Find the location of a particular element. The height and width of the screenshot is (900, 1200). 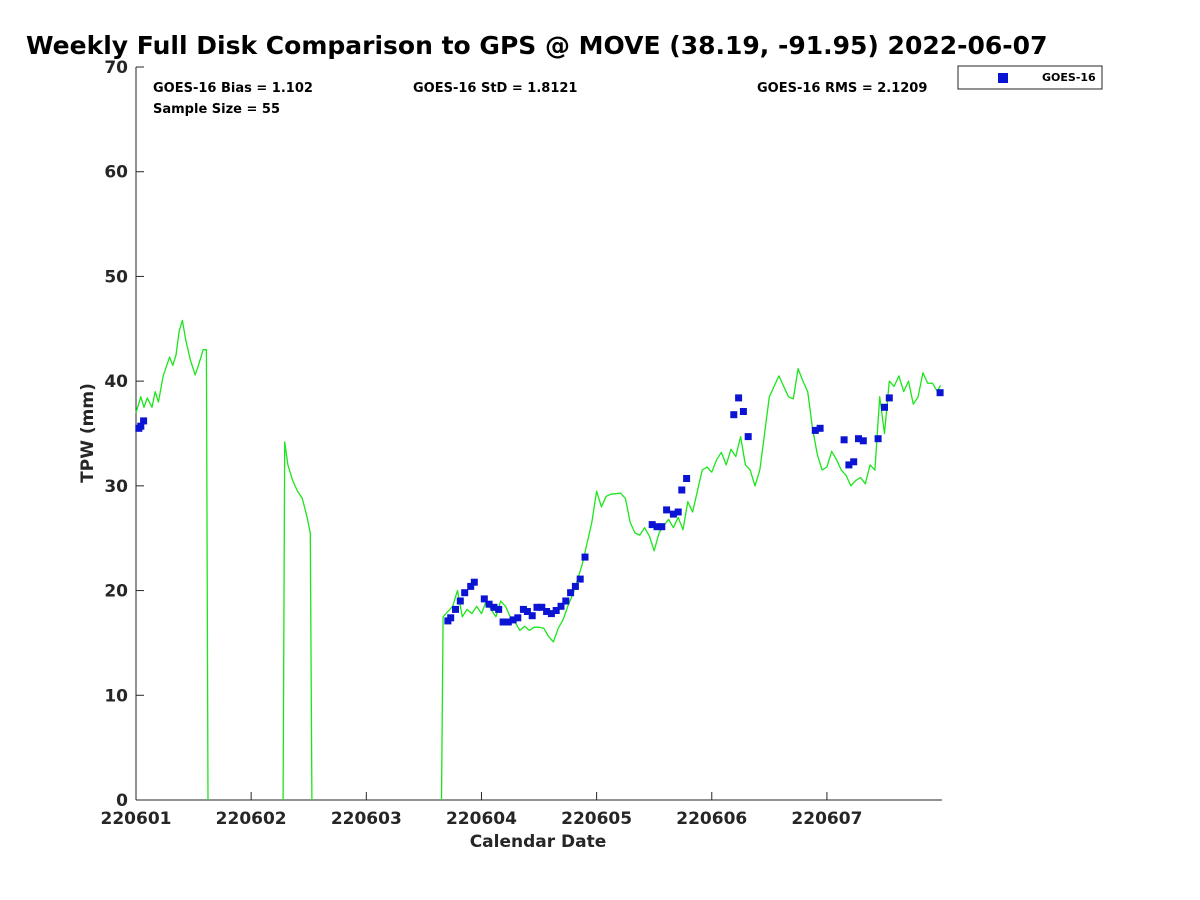

x-tick-label: 220605 is located at coordinates (596, 819).